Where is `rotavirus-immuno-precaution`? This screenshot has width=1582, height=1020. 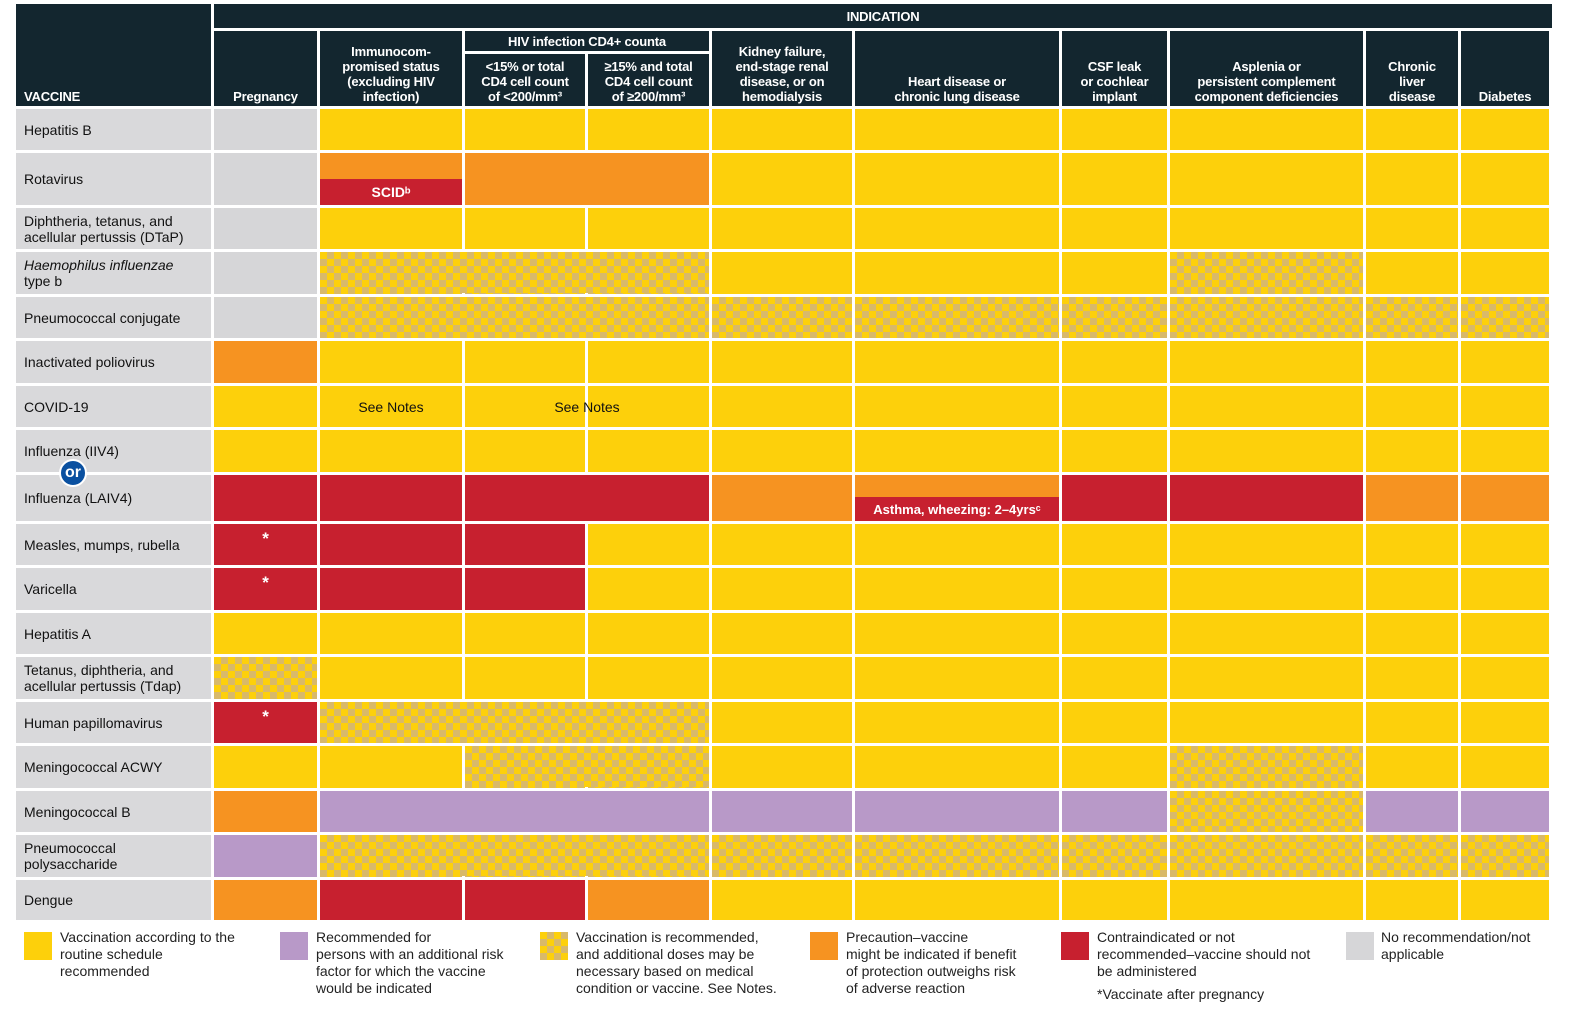
rotavirus-immuno-precaution is located at coordinates (391, 164).